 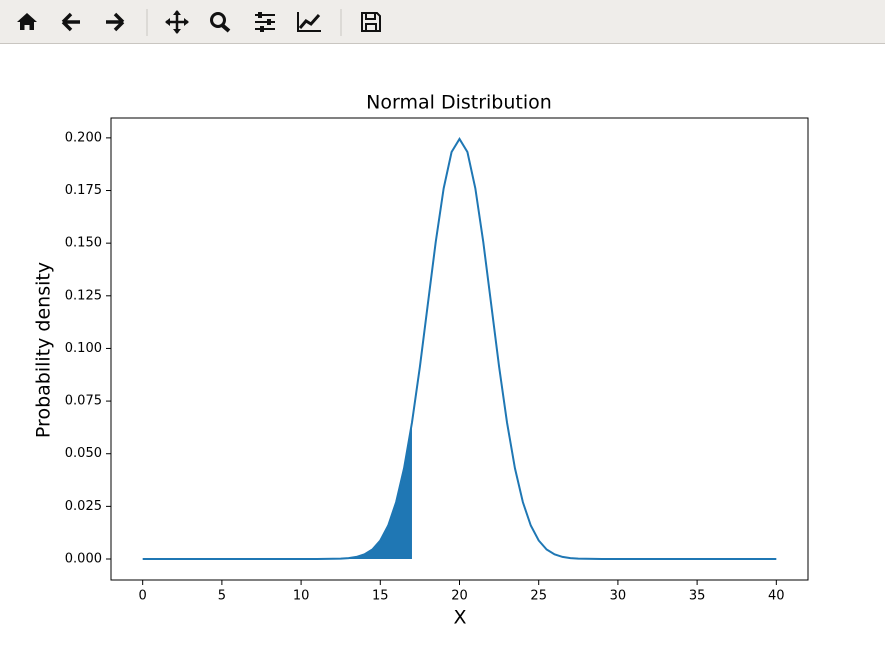 I want to click on y-tick-label: 0.175, so click(x=83, y=190).